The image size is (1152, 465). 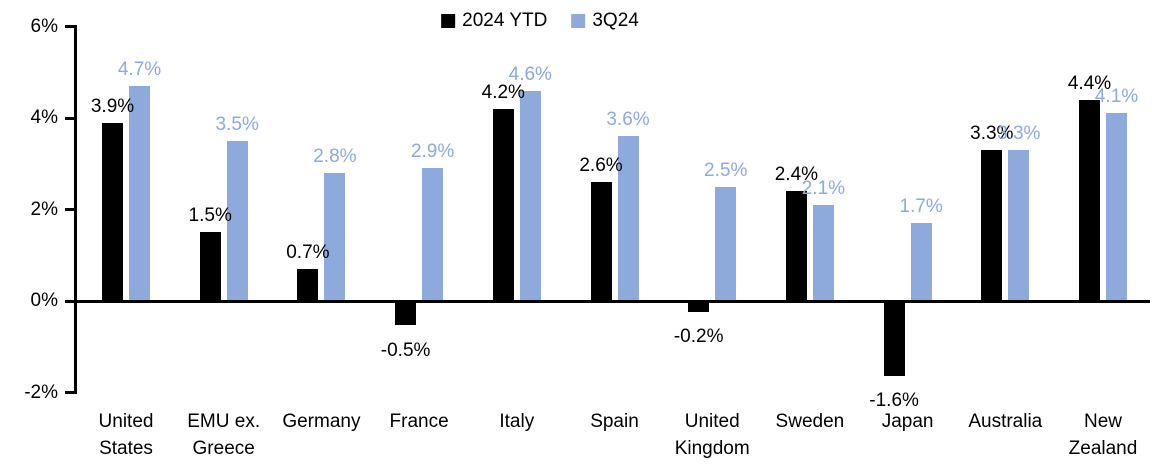 I want to click on legend-item: 2024 YTD, so click(x=494, y=21).